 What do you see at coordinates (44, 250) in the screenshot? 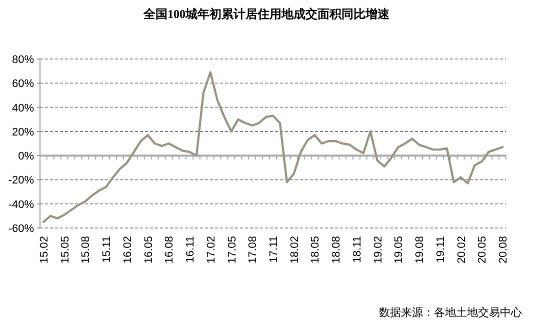
I see `x-tick-label: 15.02` at bounding box center [44, 250].